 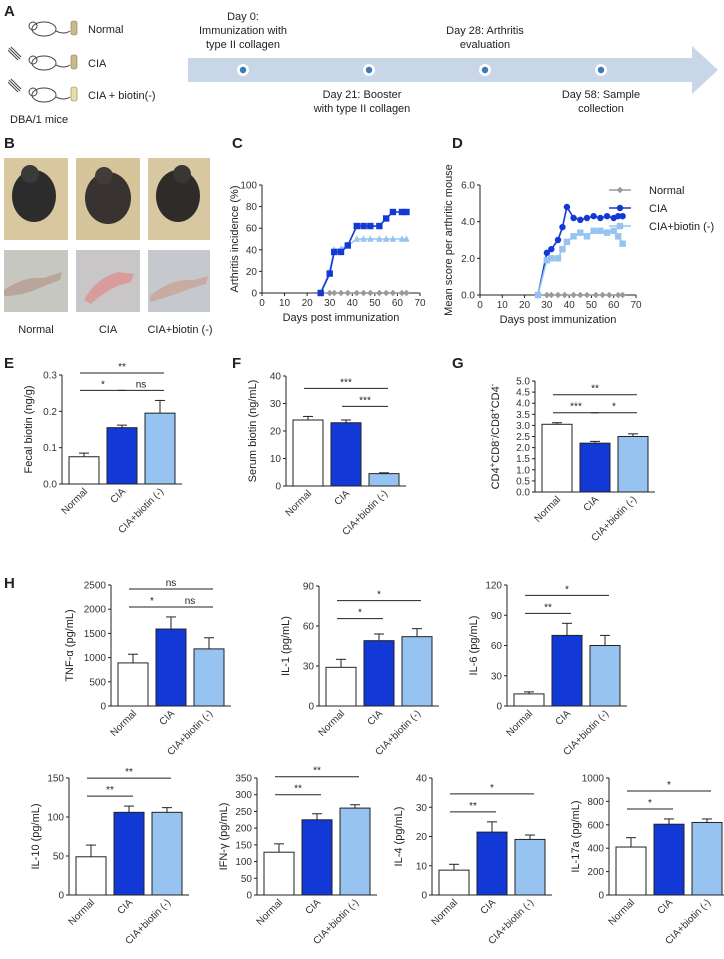 What do you see at coordinates (50, 376) in the screenshot?
I see `y-tick-label: 0.3` at bounding box center [50, 376].